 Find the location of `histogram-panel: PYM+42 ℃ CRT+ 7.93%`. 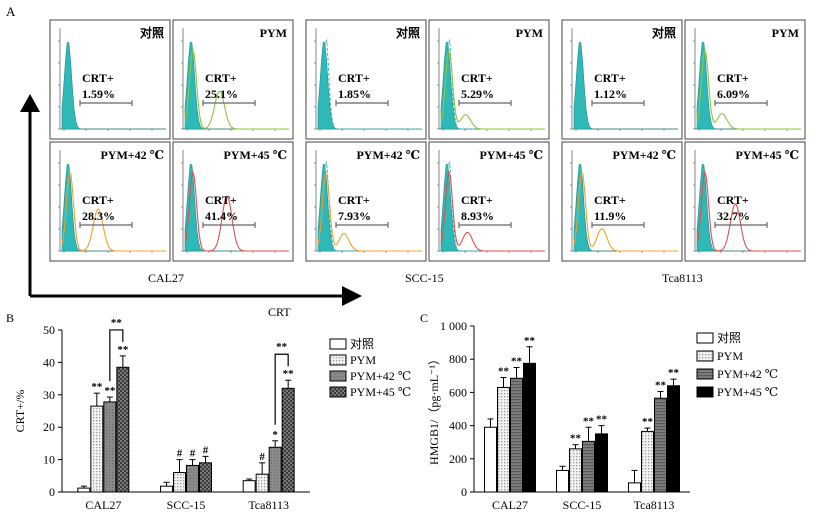

histogram-panel: PYM+42 ℃ CRT+ 7.93% is located at coordinates (366, 201).